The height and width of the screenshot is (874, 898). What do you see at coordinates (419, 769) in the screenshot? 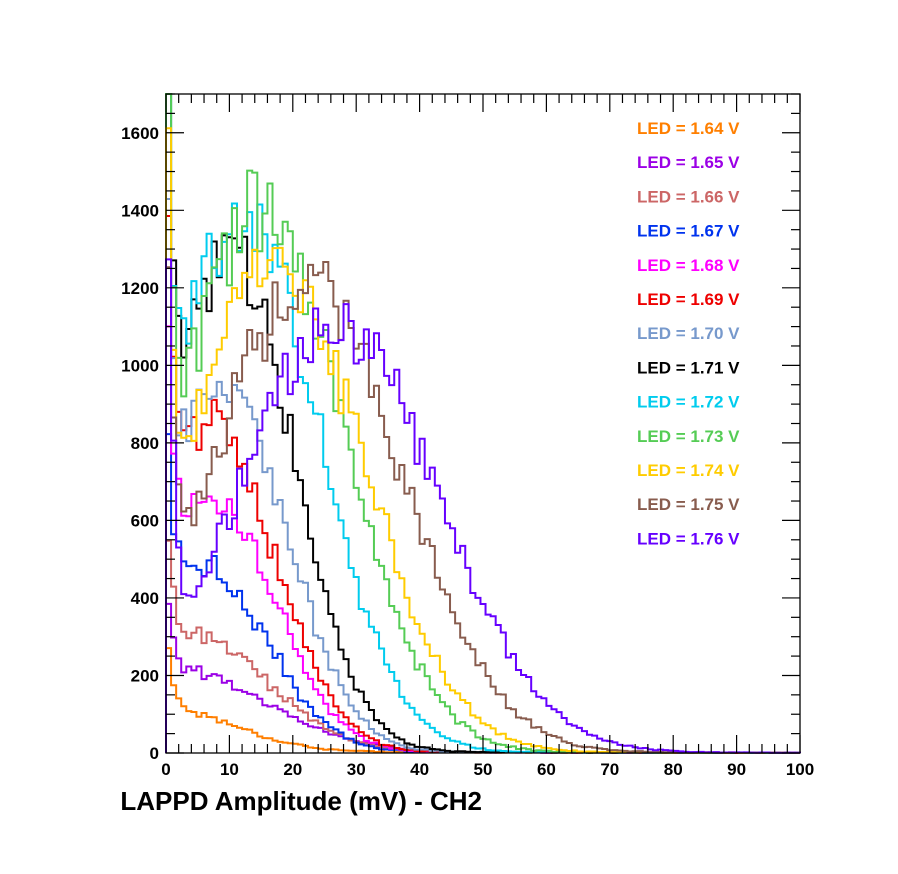
I see `x-tick-label: 40` at bounding box center [419, 769].